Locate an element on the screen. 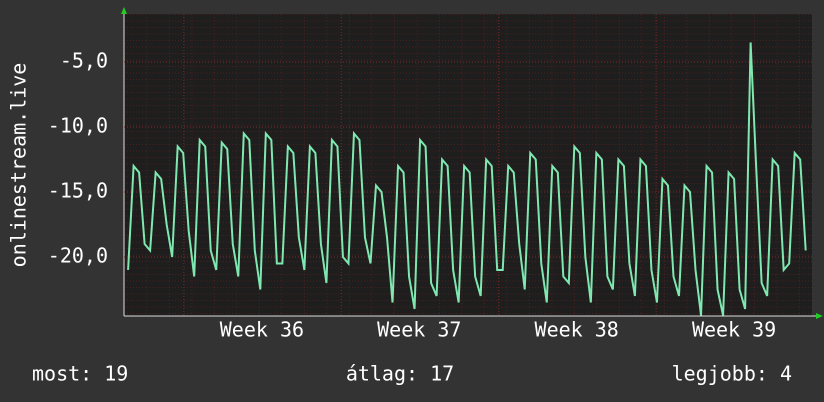 The height and width of the screenshot is (402, 824). y-tick-label: -20,0 is located at coordinates (78, 255).